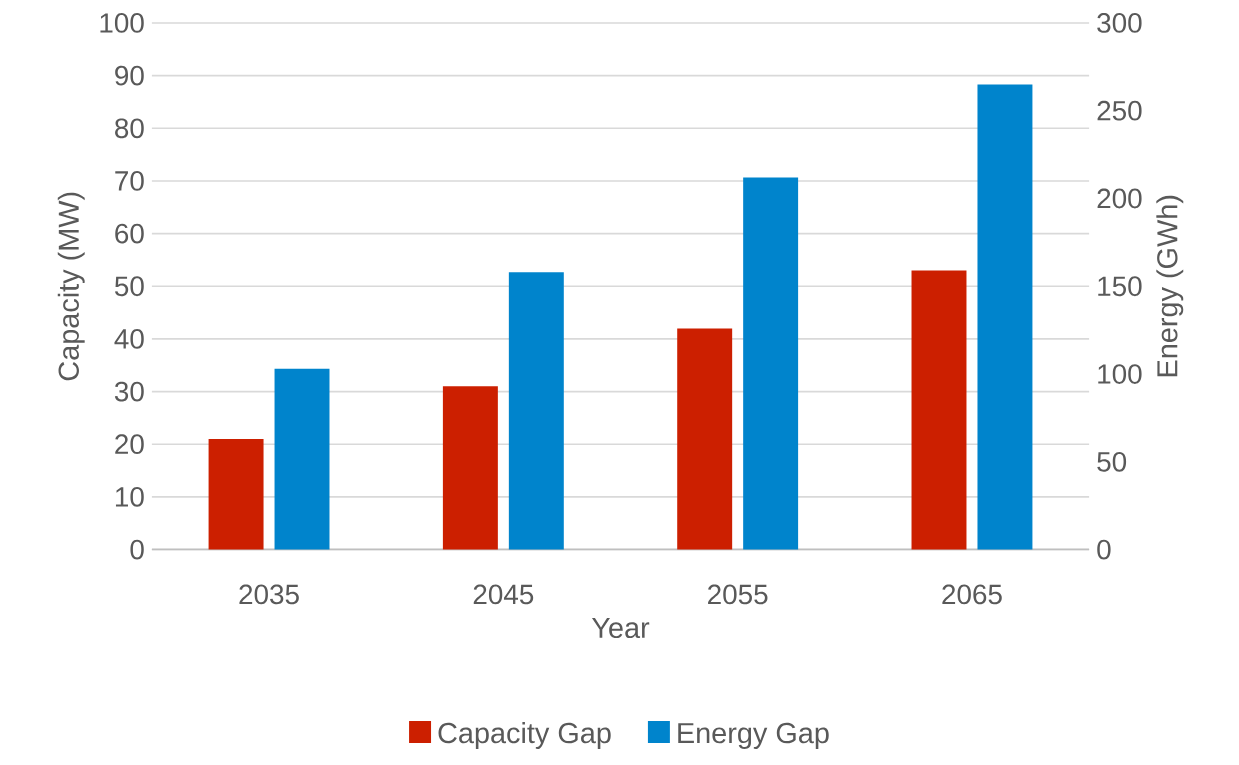  What do you see at coordinates (1104, 549) in the screenshot?
I see `y2-tick-label: 0` at bounding box center [1104, 549].